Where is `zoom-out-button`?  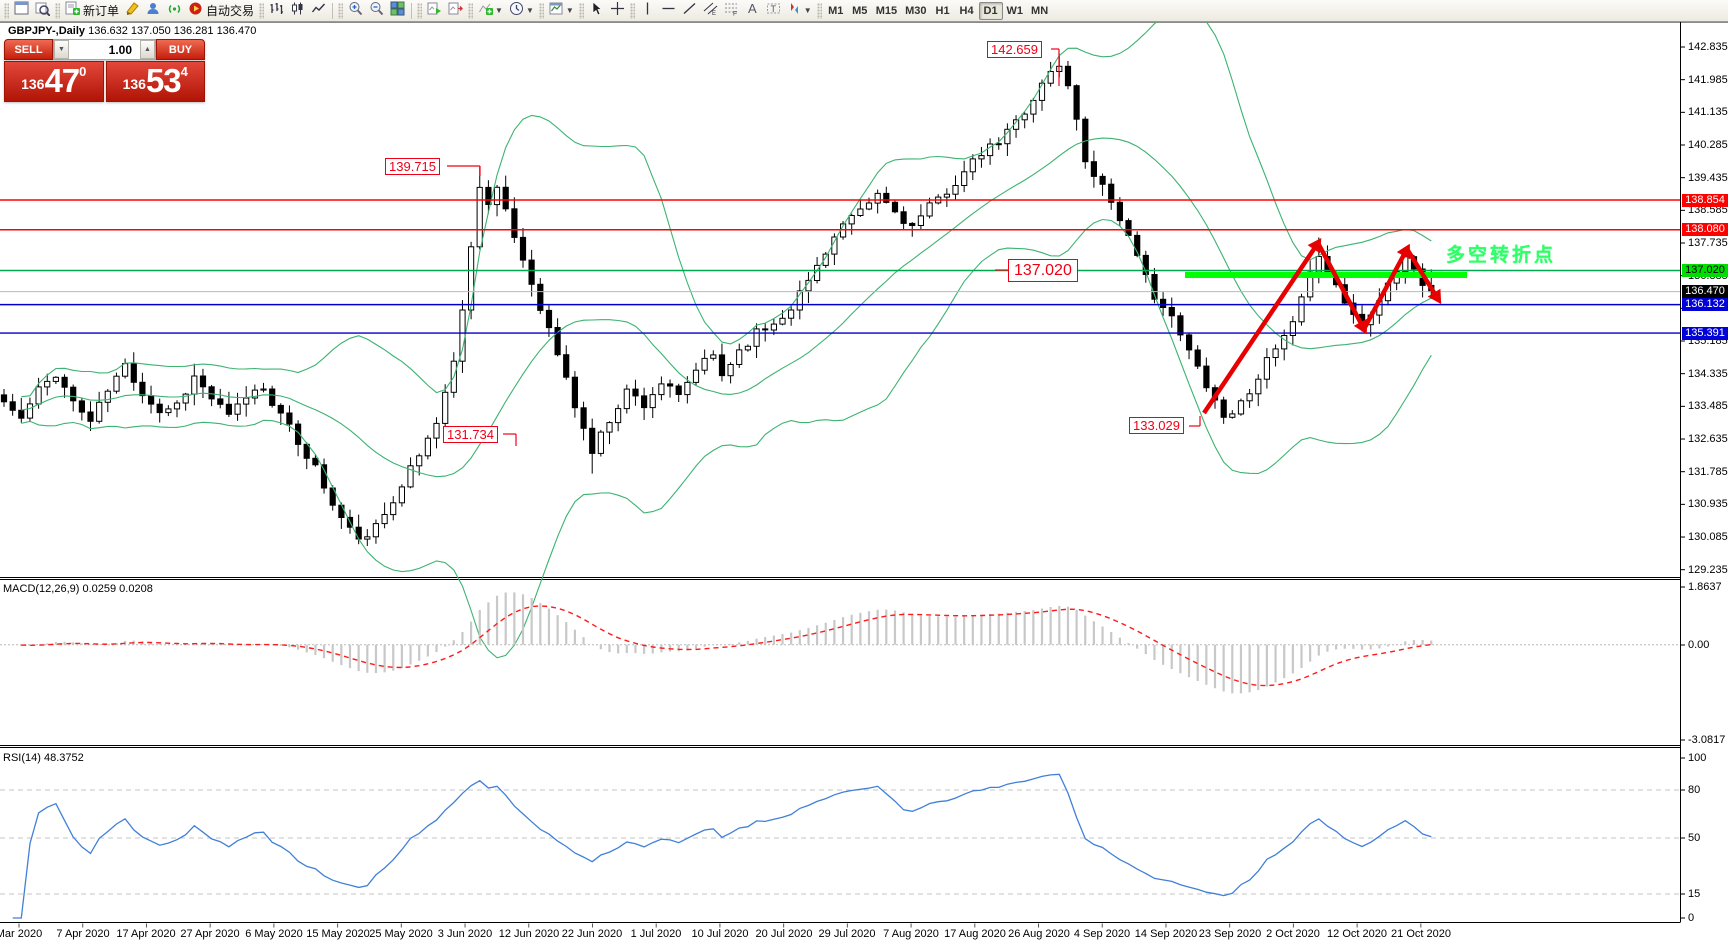
zoom-out-button is located at coordinates (376, 11).